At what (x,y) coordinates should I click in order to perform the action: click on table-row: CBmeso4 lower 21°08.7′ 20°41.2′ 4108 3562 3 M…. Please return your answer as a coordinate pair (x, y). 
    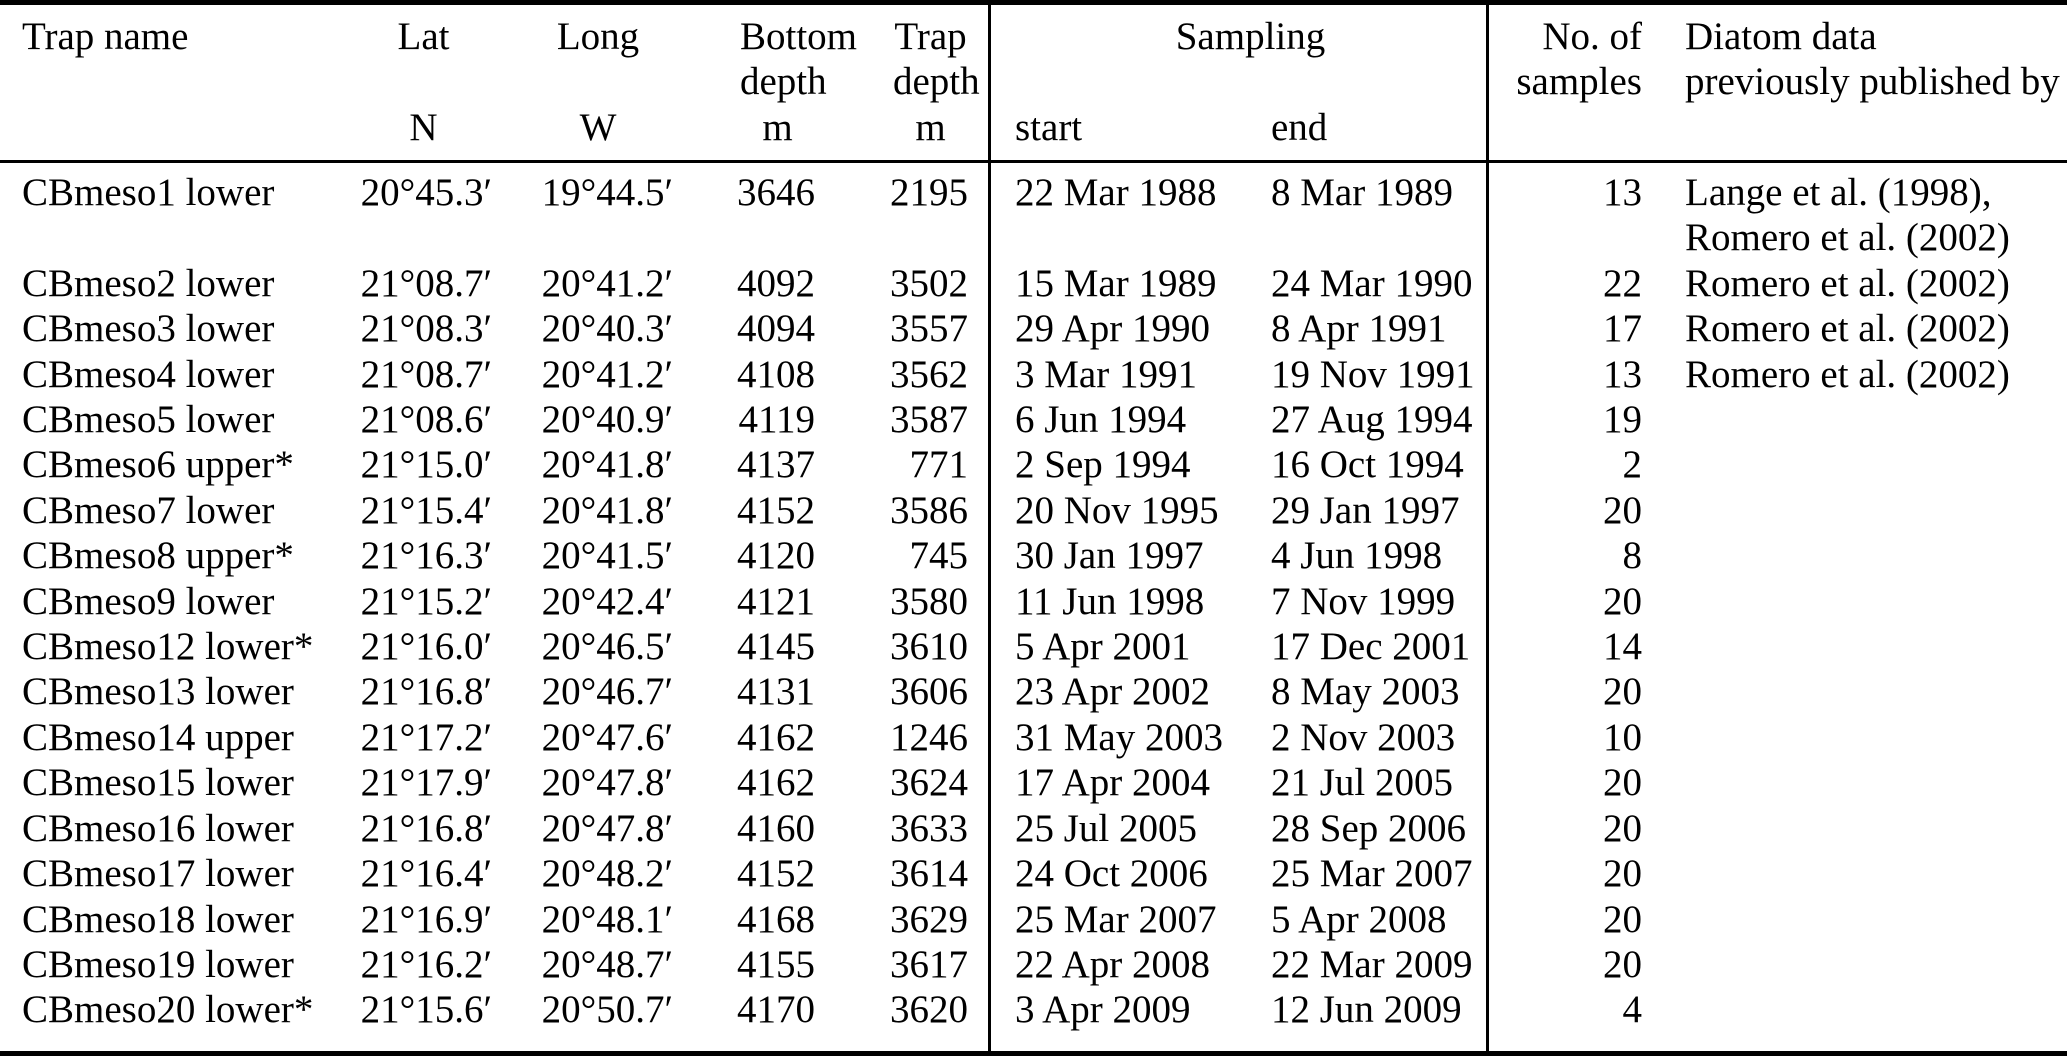
    Looking at the image, I should click on (1033, 374).